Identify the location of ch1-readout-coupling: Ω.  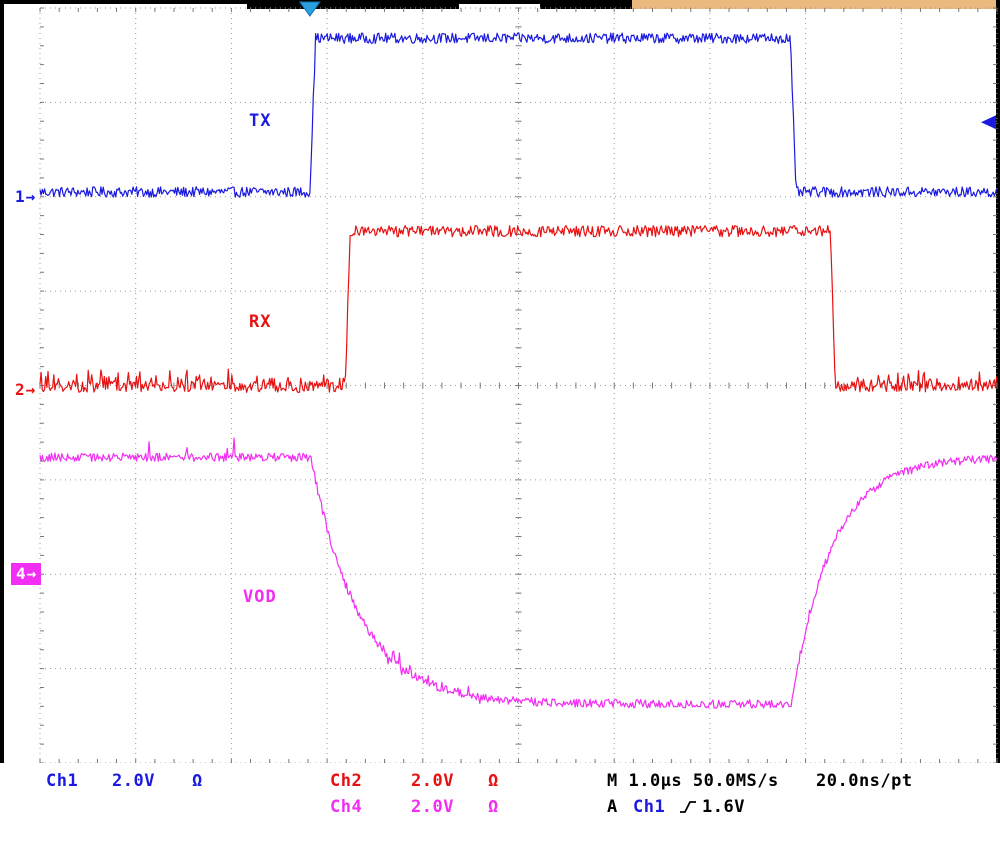
(197, 781).